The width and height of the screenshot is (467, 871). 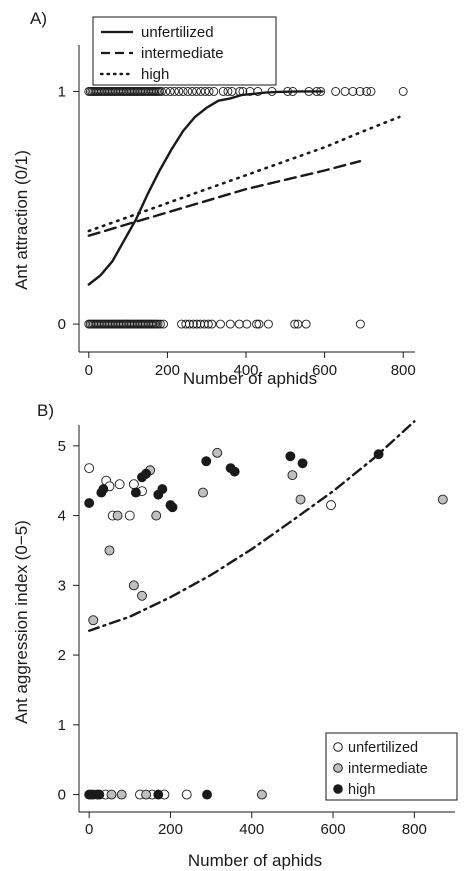 I want to click on panel-a-x-tick-label: 400, so click(x=246, y=370).